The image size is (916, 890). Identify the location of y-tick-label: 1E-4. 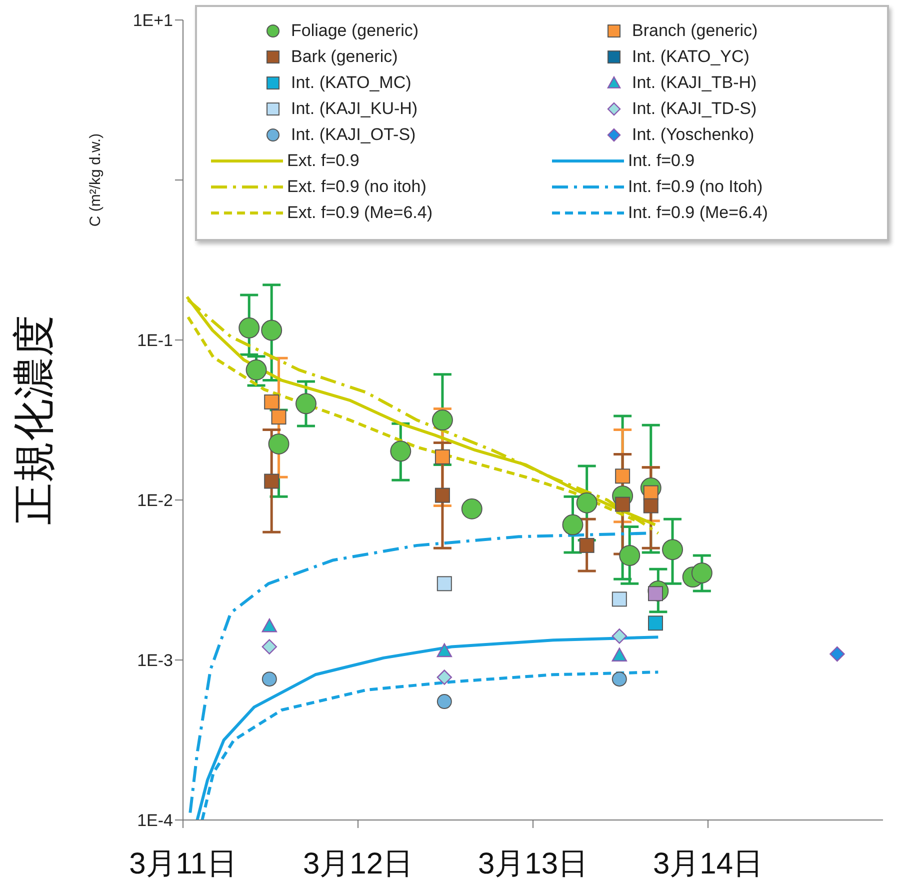
(155, 820).